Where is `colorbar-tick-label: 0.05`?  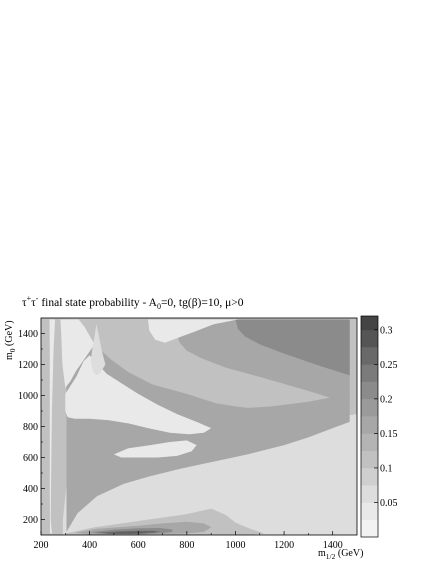
colorbar-tick-label: 0.05 is located at coordinates (389, 503).